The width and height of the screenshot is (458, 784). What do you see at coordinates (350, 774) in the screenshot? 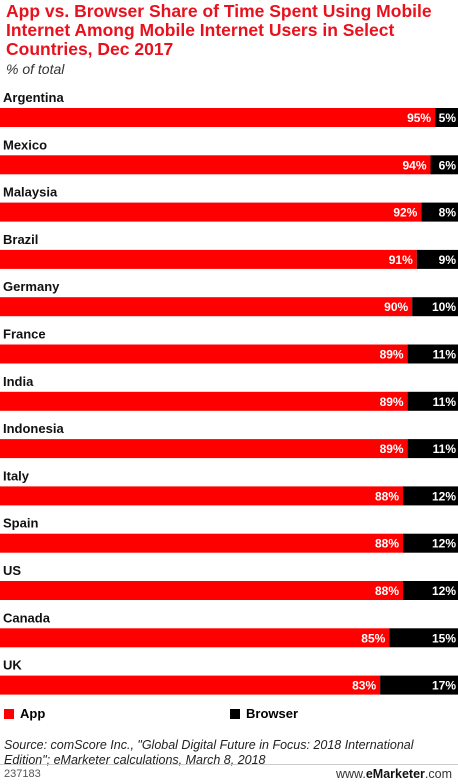
I see `brand-prefix: www.` at bounding box center [350, 774].